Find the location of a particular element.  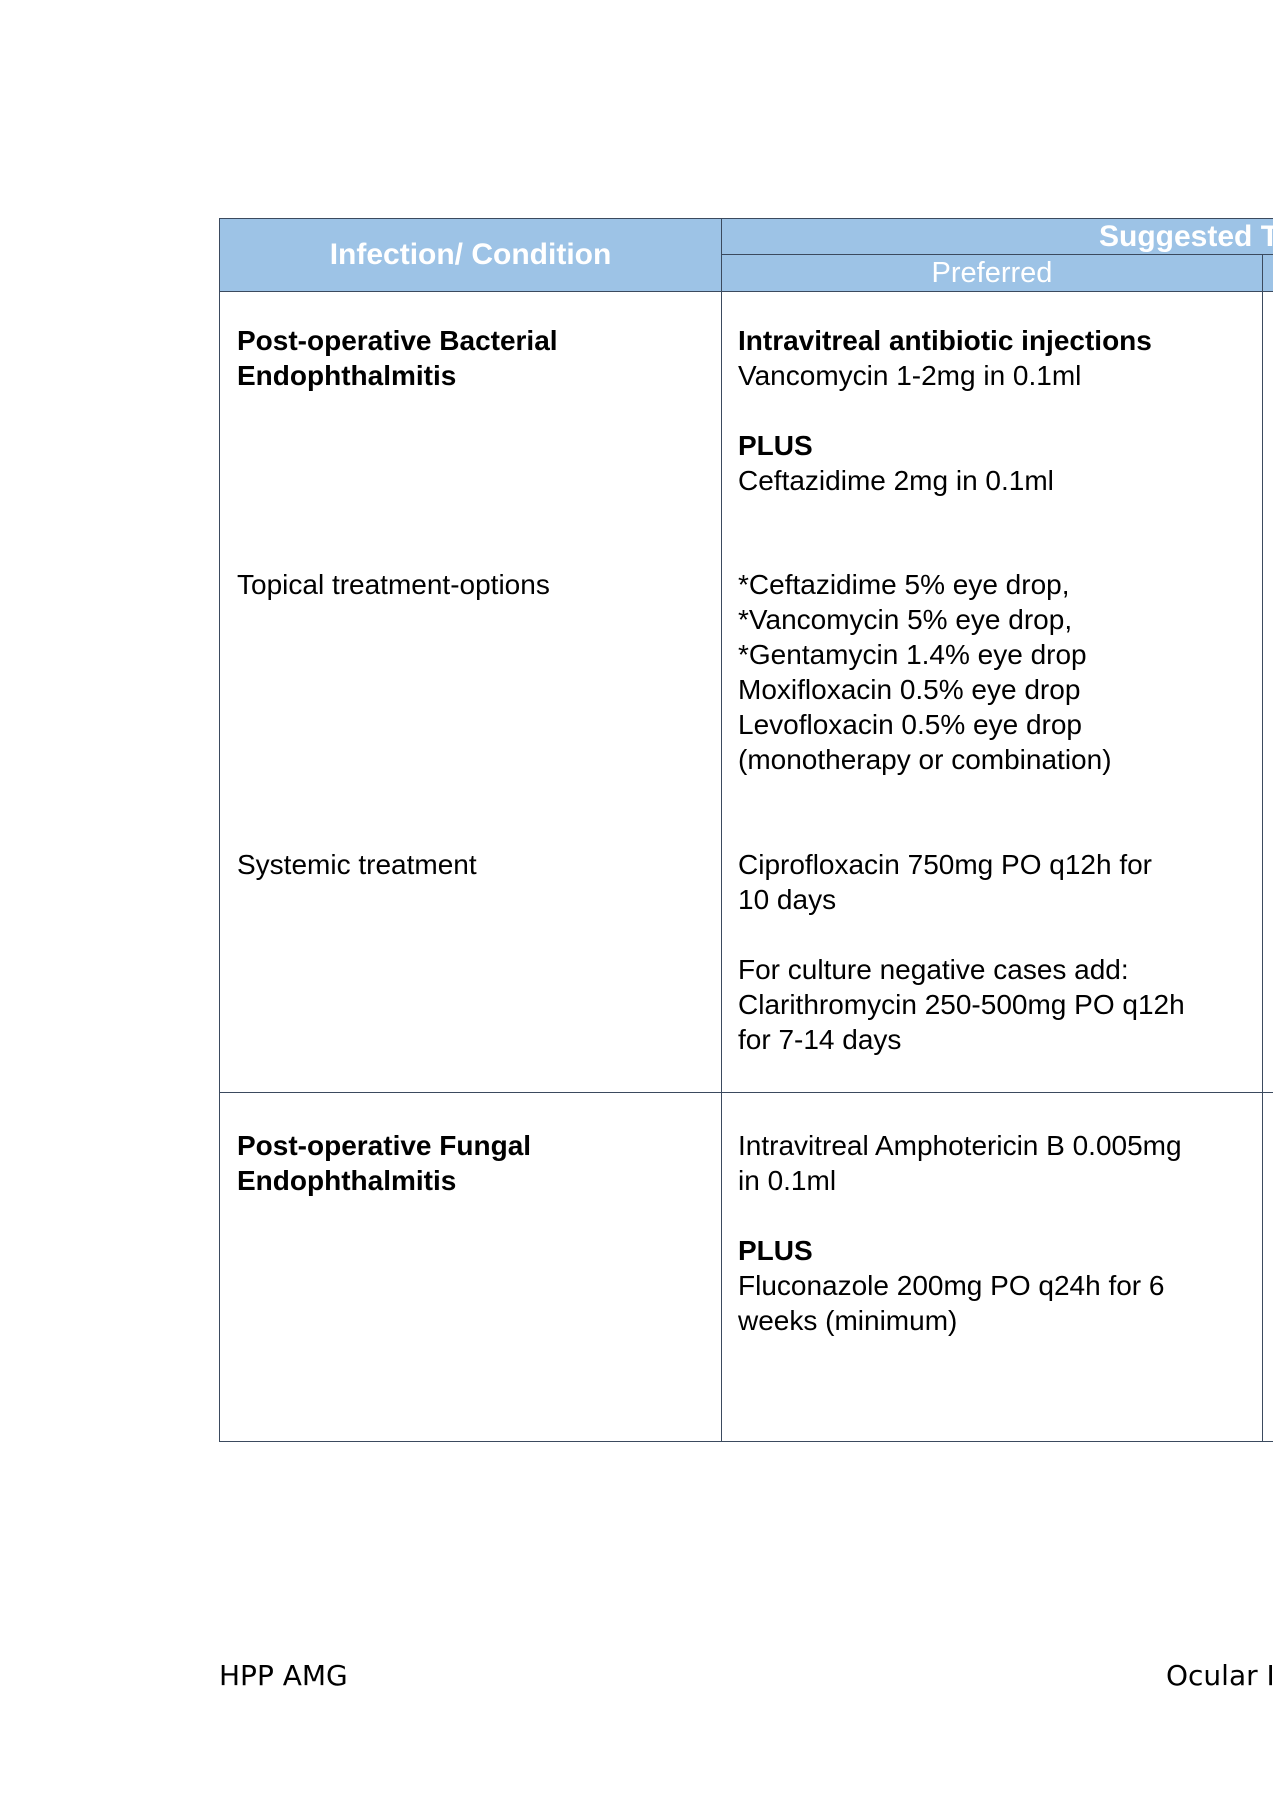

condition-bacterial-line2: Endophthalmitis is located at coordinates (347, 375).